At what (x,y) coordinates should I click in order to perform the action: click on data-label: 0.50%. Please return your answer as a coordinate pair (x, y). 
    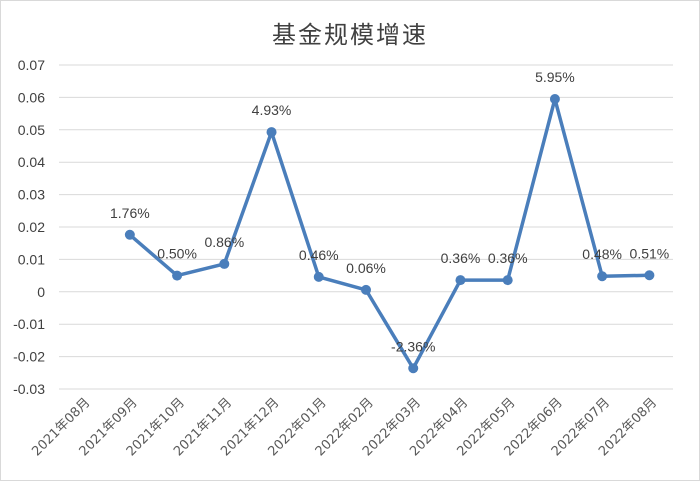
    Looking at the image, I should click on (177, 254).